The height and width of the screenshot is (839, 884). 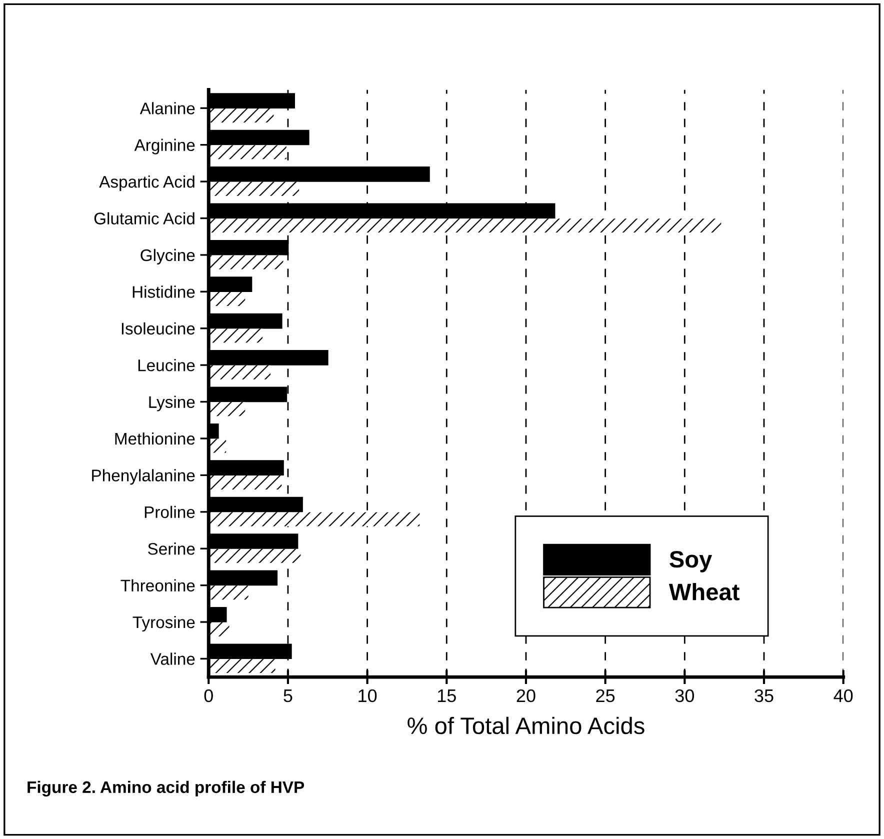 I want to click on y-tick-label: Threonine, so click(x=157, y=585).